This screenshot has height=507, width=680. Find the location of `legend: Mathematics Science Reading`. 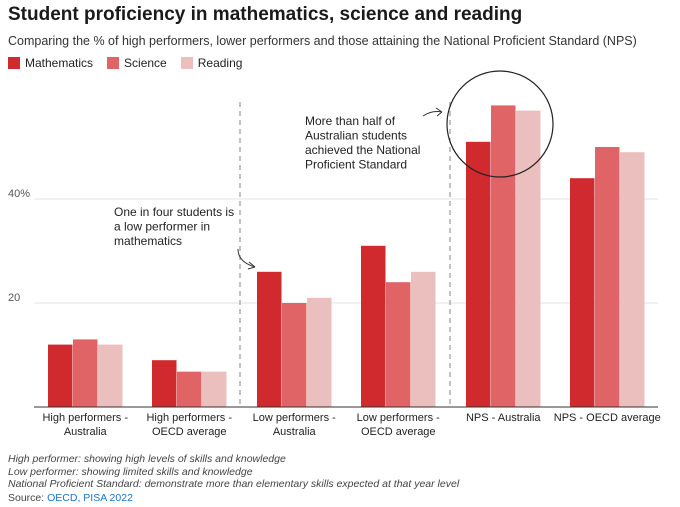

legend: Mathematics Science Reading is located at coordinates (125, 63).